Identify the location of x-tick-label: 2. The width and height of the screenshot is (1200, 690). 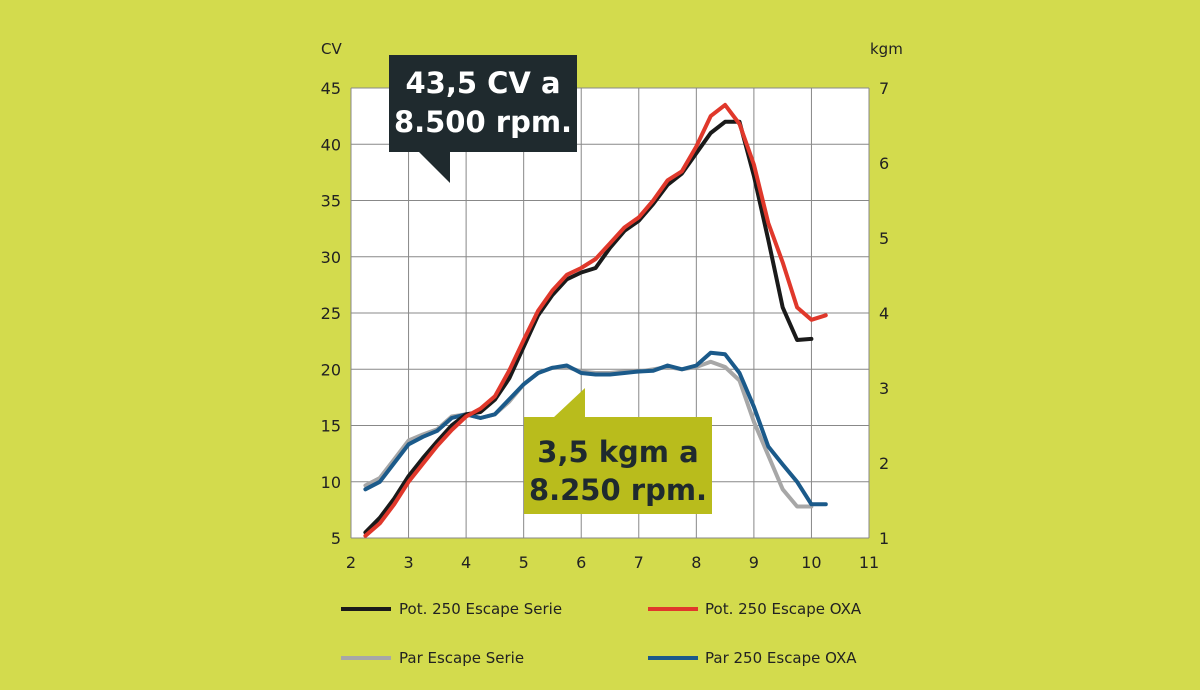
(351, 562).